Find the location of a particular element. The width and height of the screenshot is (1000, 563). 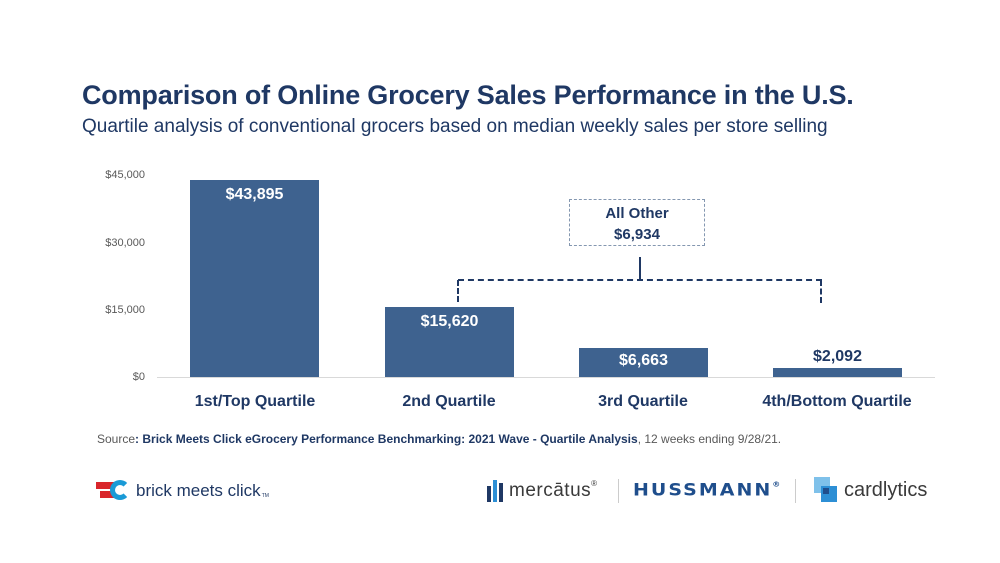

cardlytics-wordmark: cardlytics is located at coordinates (886, 489).